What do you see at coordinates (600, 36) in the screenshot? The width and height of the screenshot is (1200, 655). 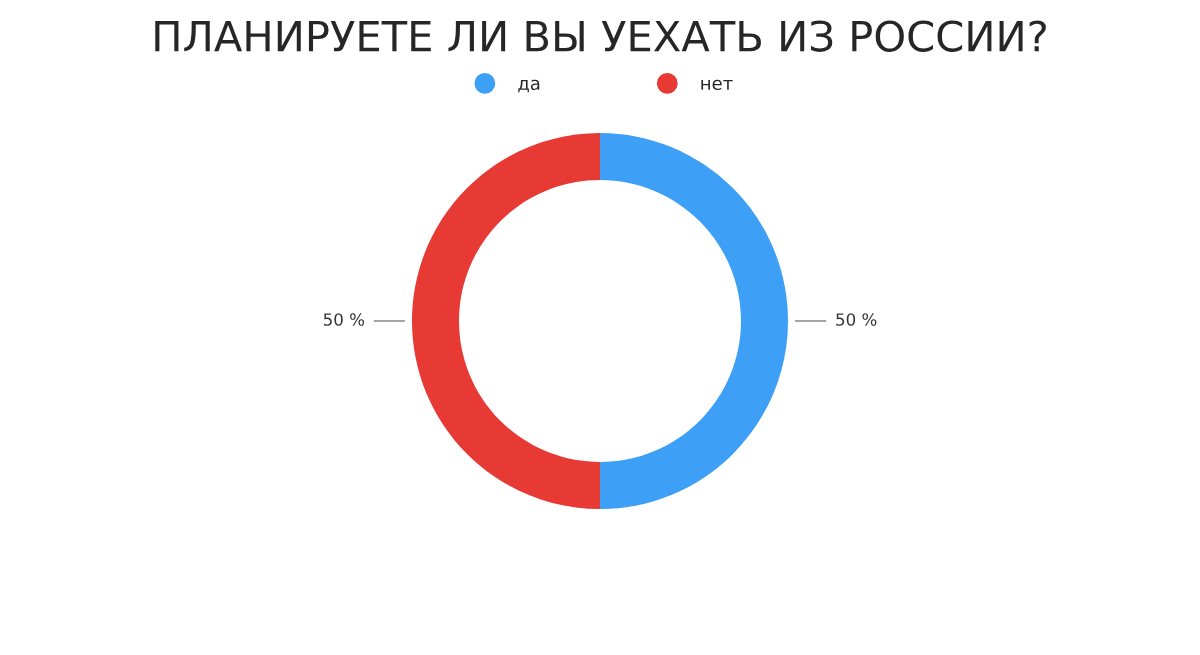 I see `chart-title: ПЛАНИРУЕТЕ ЛИ ВЫ УЕХАТЬ ИЗ РОССИИ?` at bounding box center [600, 36].